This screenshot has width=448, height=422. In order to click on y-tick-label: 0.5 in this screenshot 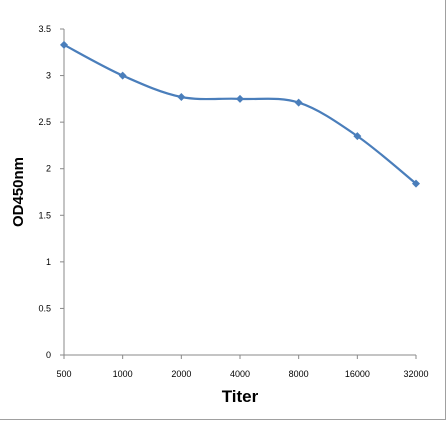, I will do `click(44, 308)`.